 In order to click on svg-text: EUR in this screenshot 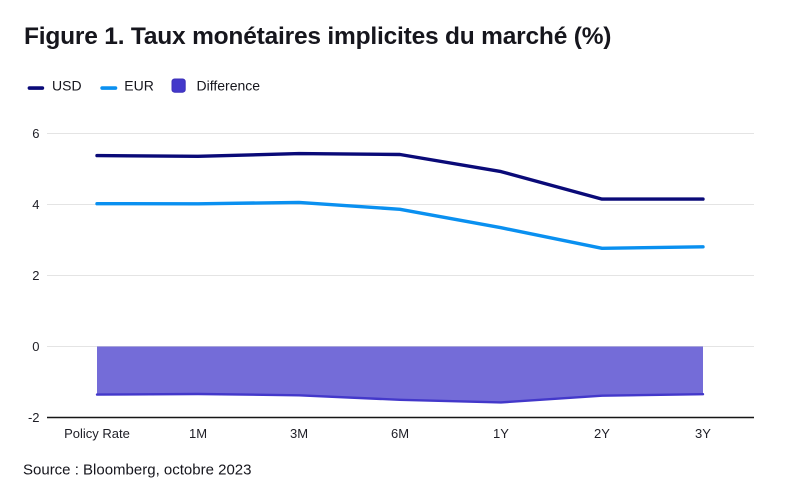, I will do `click(139, 86)`.